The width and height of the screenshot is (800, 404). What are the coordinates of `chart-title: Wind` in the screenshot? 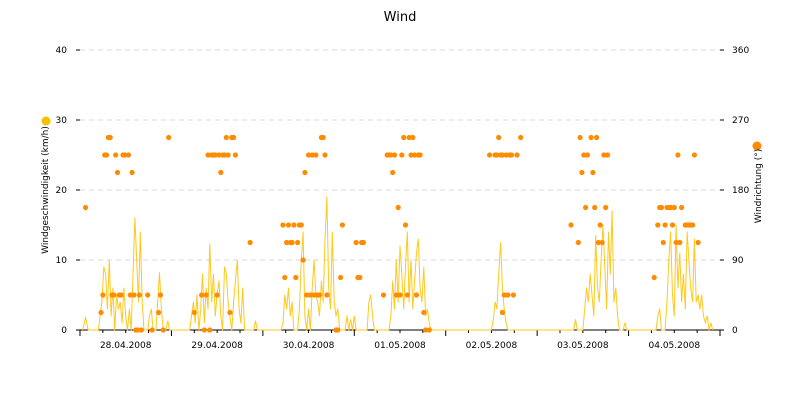 It's located at (400, 17).